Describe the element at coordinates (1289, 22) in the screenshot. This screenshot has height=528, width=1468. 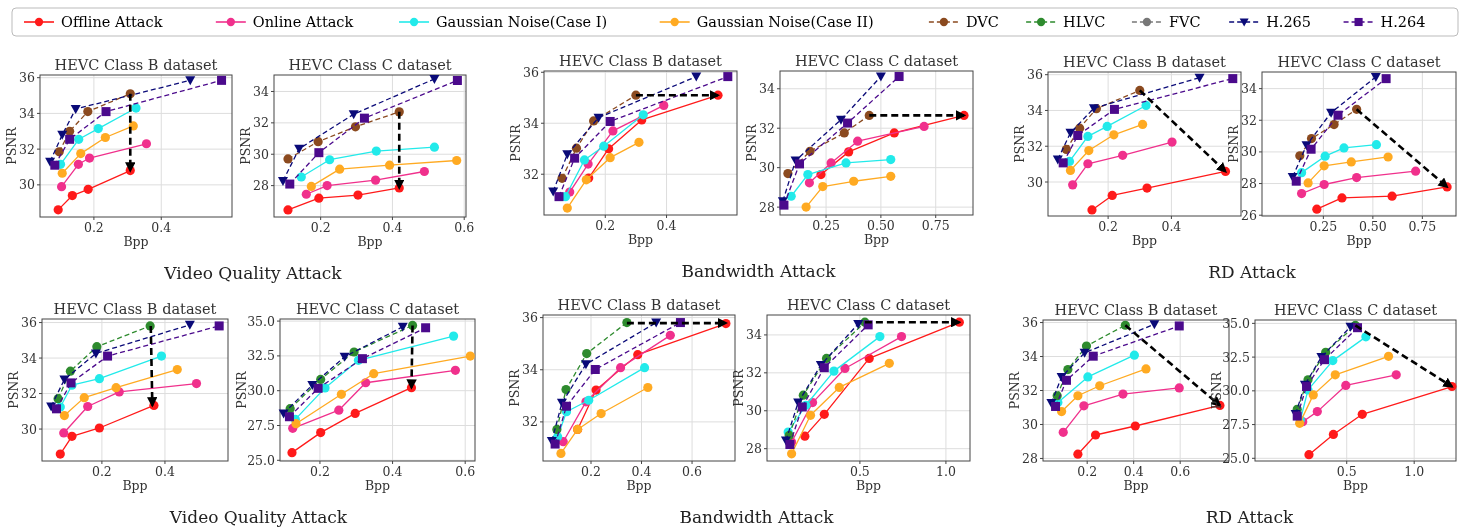
I see `legend-label: H.265` at that location.